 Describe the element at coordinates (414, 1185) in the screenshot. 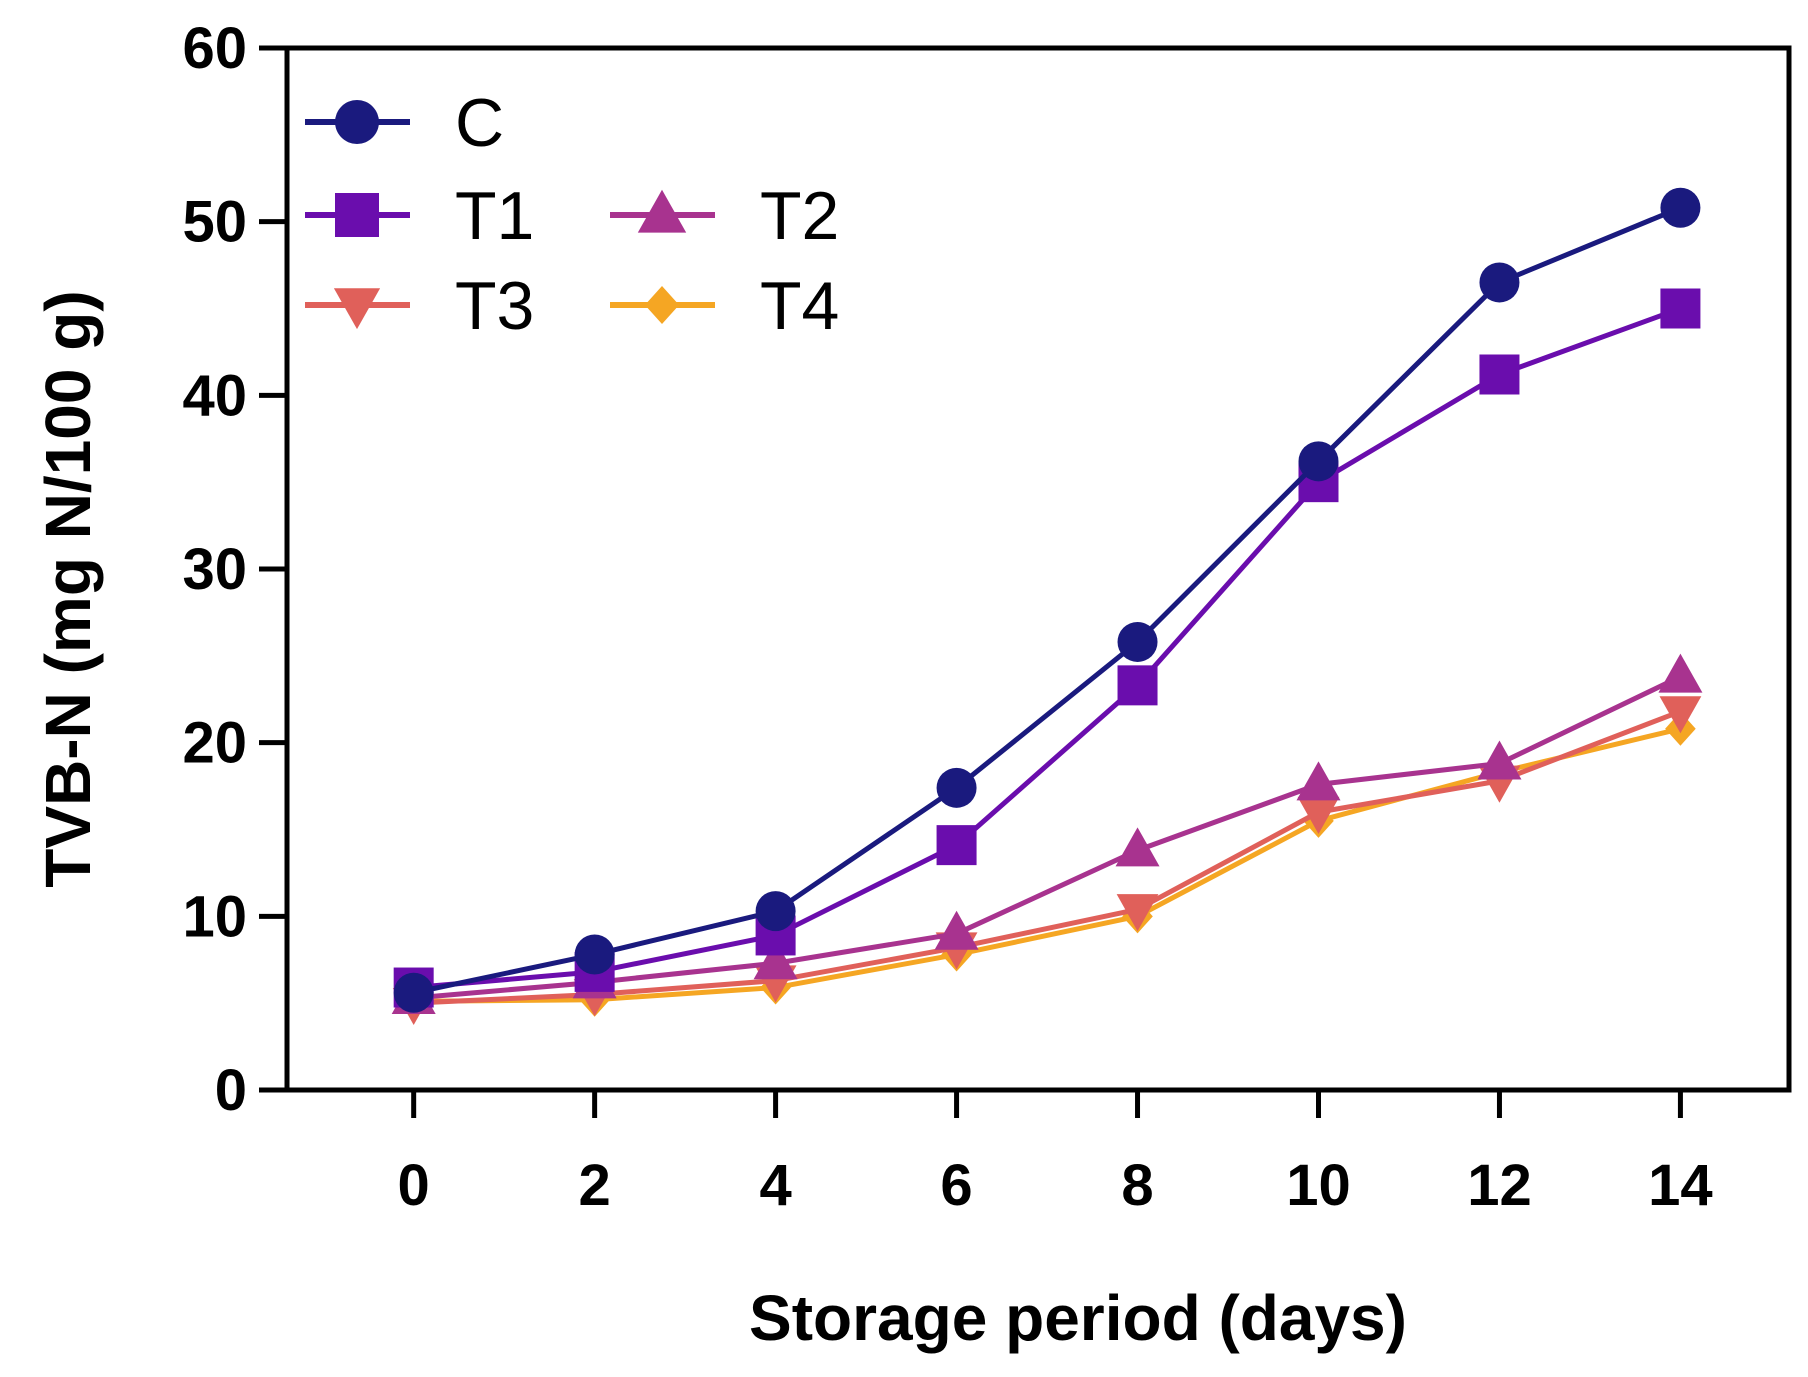

I see `x-tick-label: 0` at that location.